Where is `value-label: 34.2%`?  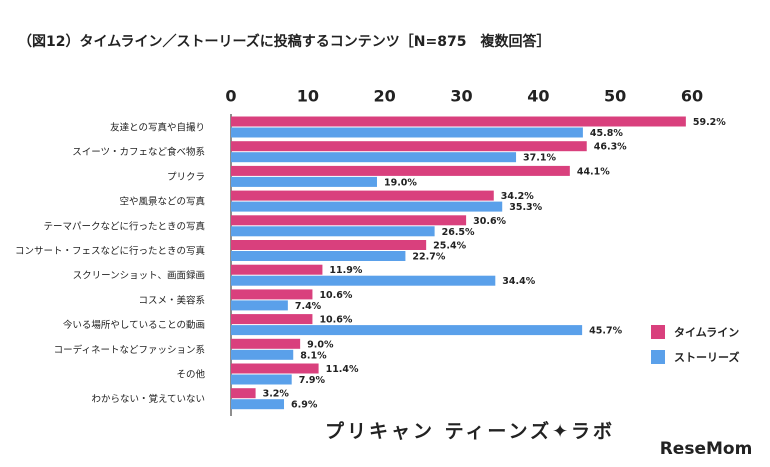 value-label: 34.2% is located at coordinates (517, 196).